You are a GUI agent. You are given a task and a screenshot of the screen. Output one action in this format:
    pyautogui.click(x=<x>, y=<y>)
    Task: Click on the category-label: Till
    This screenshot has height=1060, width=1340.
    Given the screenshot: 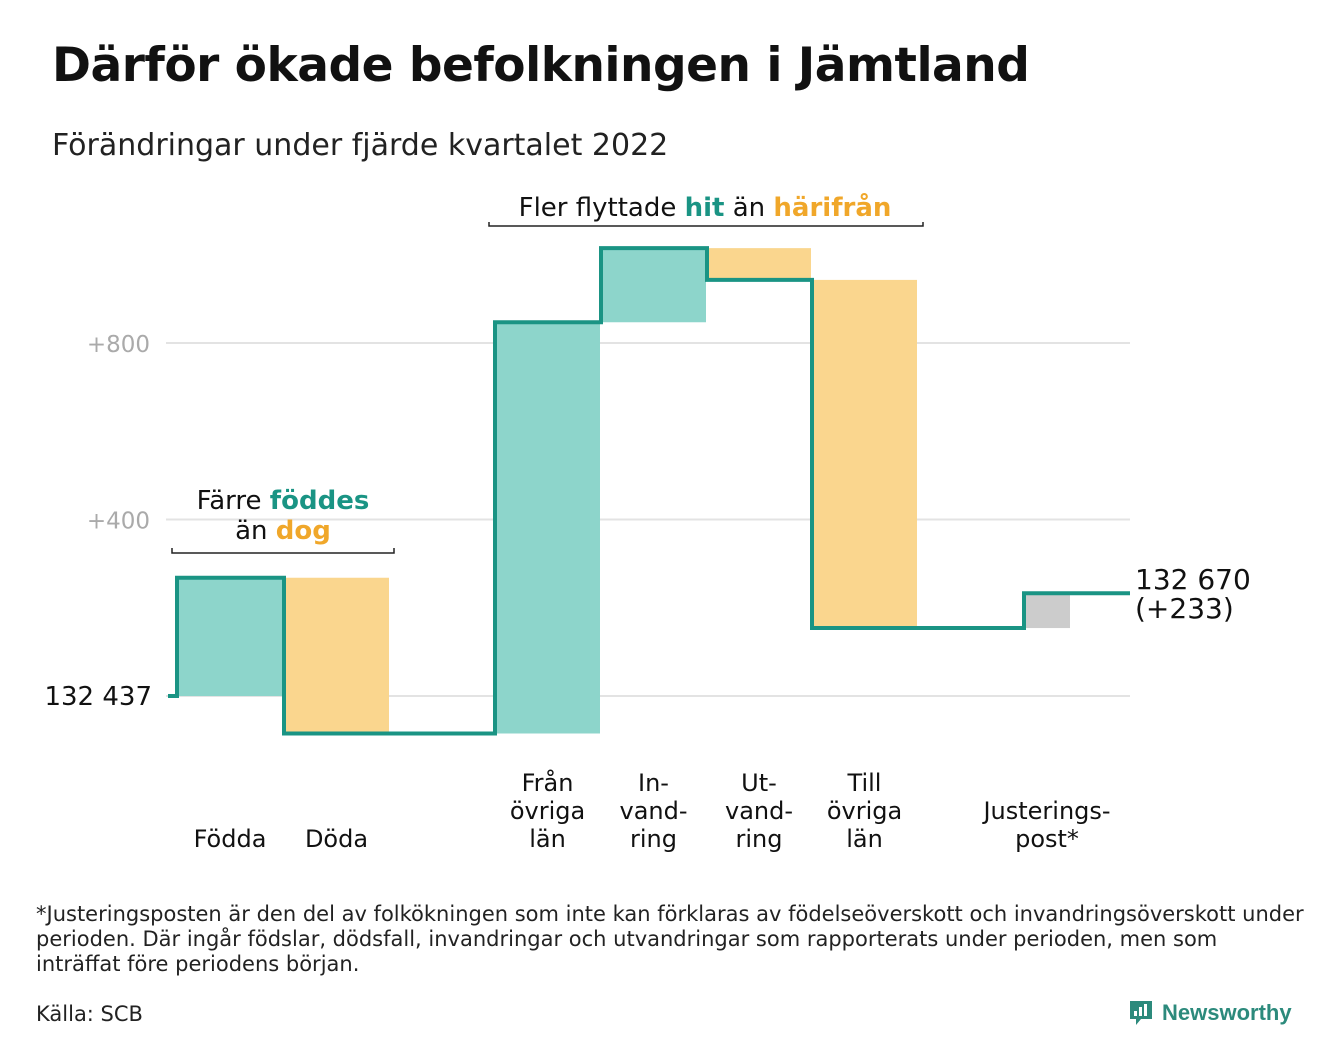 What is the action you would take?
    pyautogui.click(x=864, y=783)
    